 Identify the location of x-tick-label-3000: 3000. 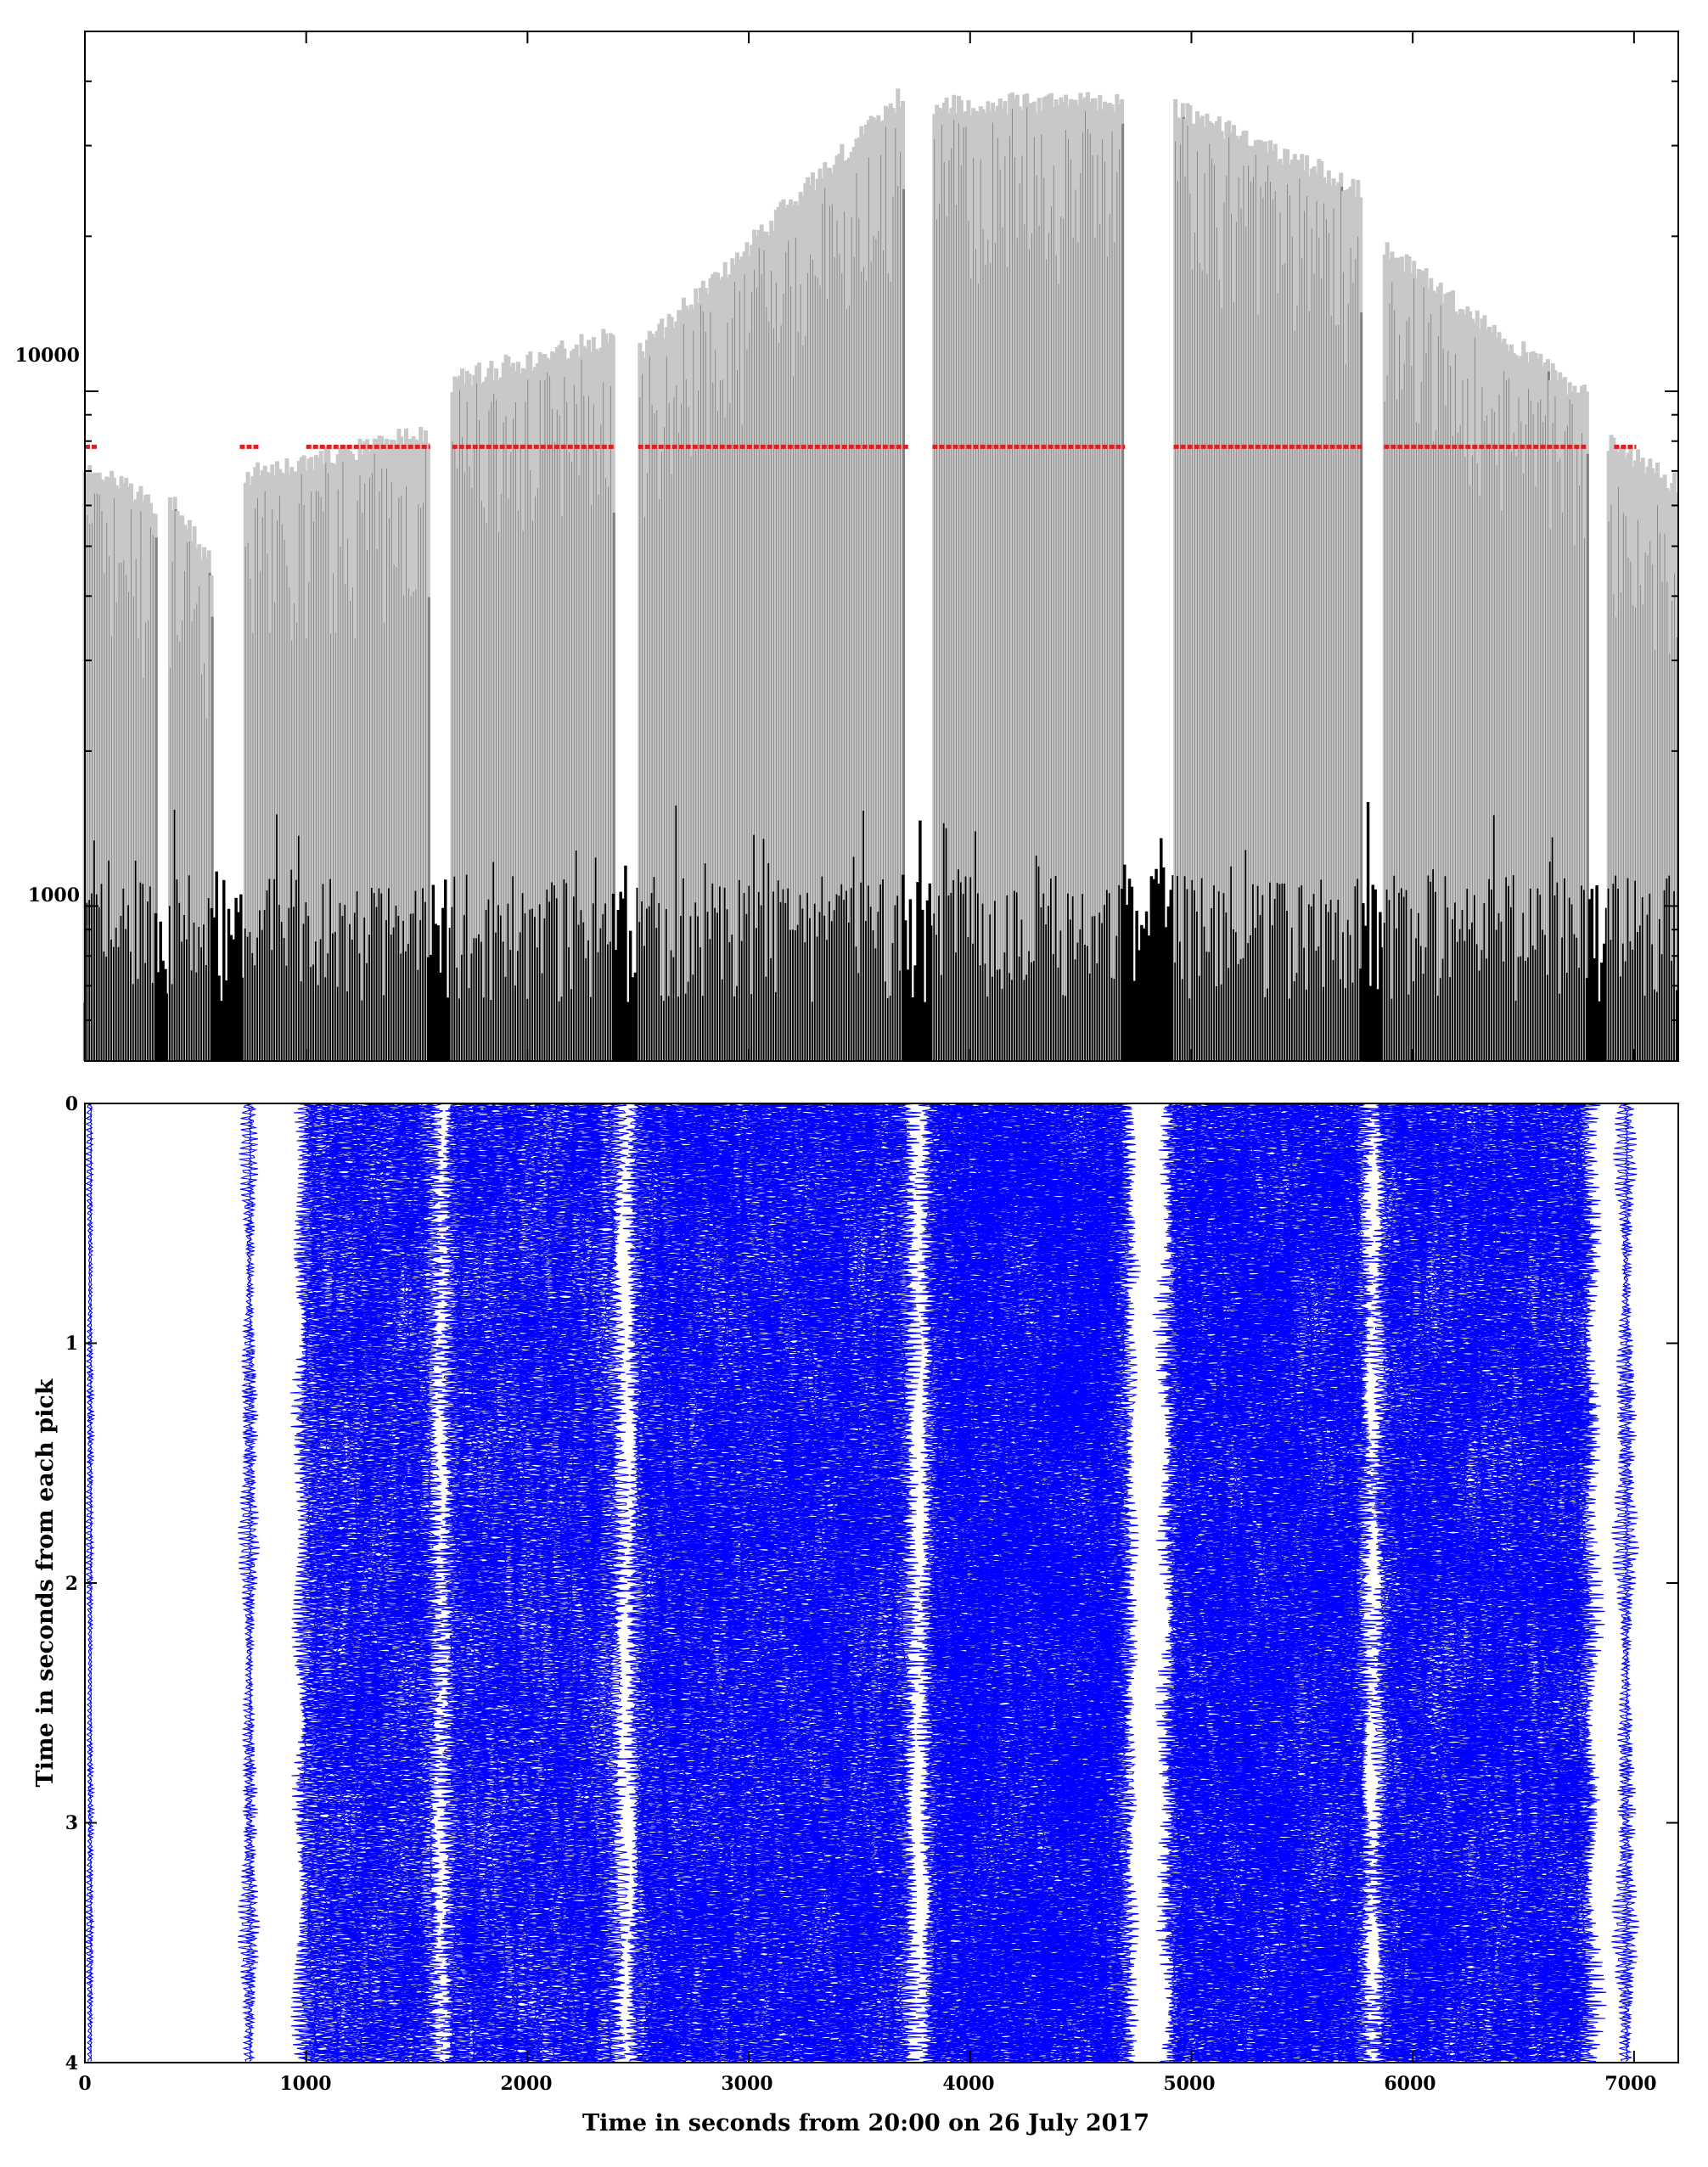
(747, 2084).